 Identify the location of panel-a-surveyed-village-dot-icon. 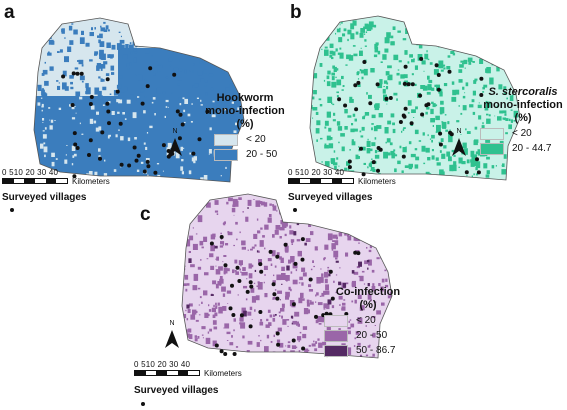
(12, 210).